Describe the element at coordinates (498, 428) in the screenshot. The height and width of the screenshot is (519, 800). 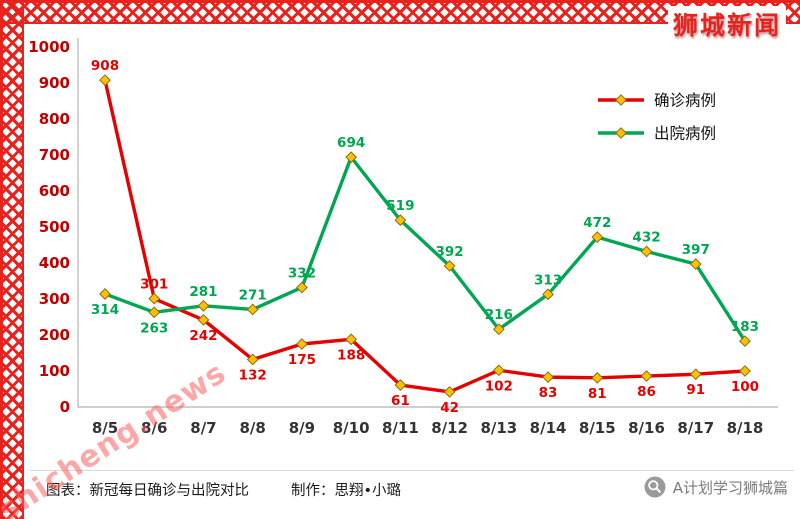
I see `svg-text: 8/13` at that location.